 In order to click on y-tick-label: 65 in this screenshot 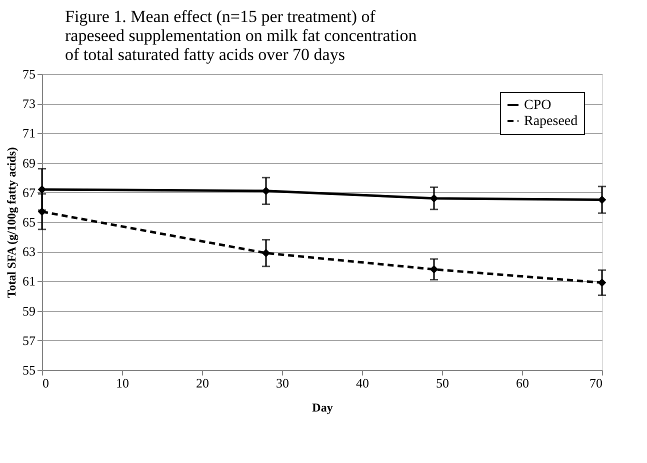, I will do `click(29, 222)`.